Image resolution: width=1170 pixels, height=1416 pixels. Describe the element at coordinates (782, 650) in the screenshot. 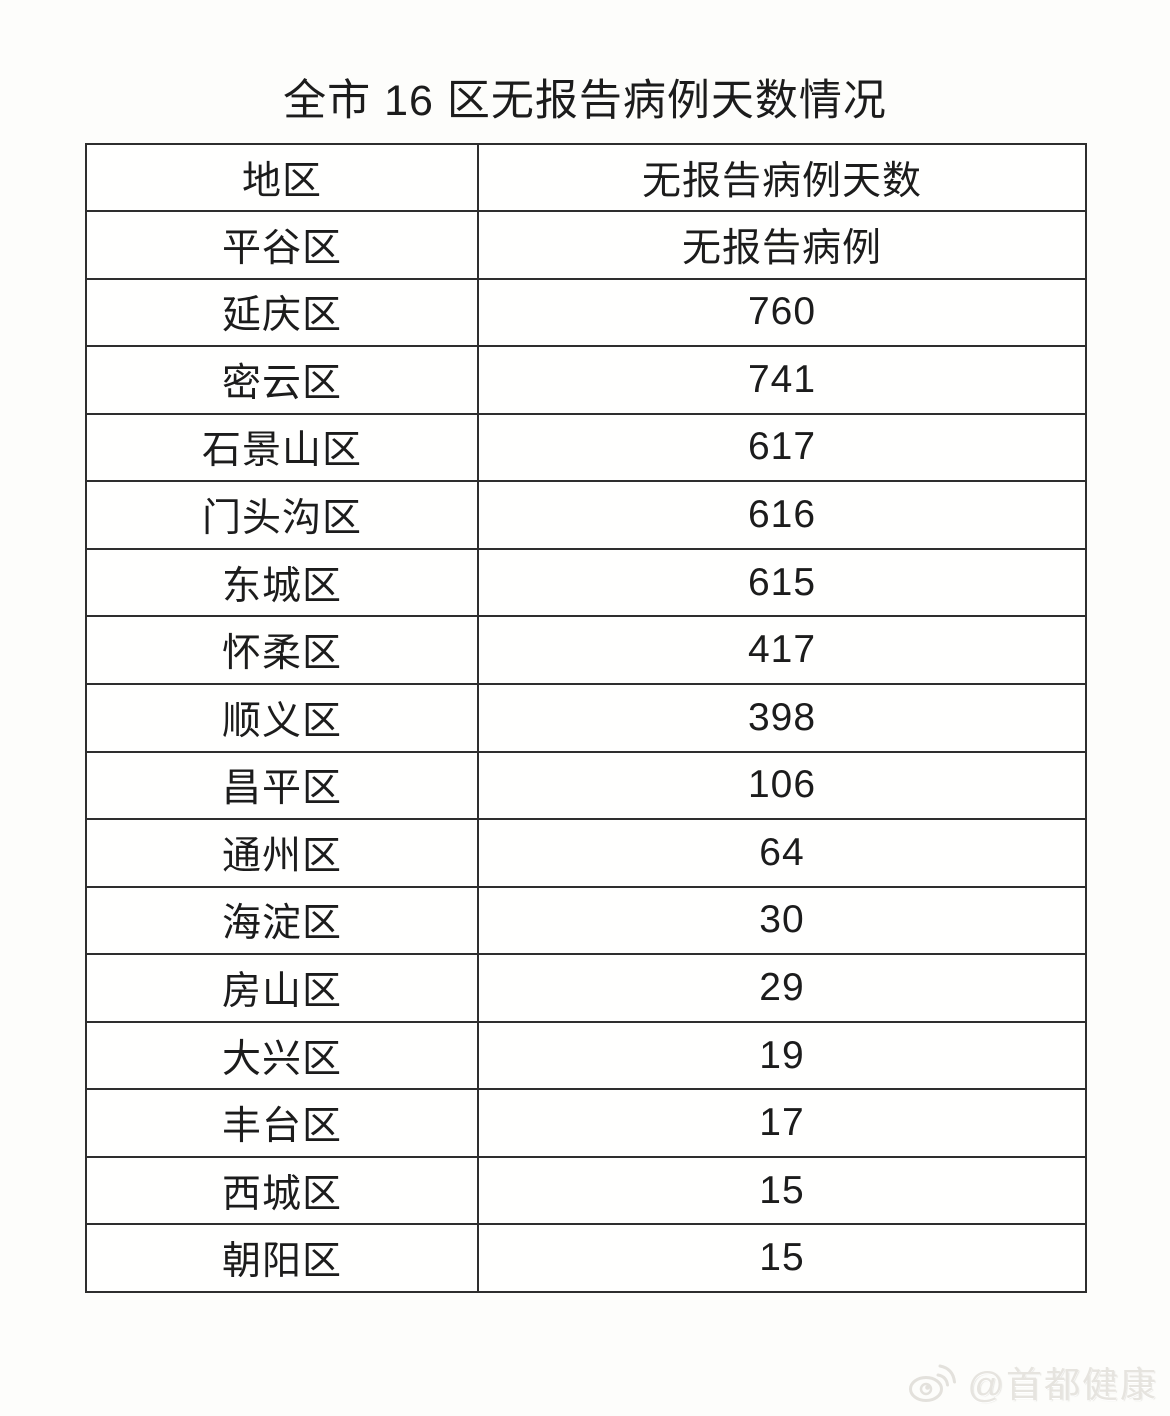

I see `days-cell: 417` at that location.